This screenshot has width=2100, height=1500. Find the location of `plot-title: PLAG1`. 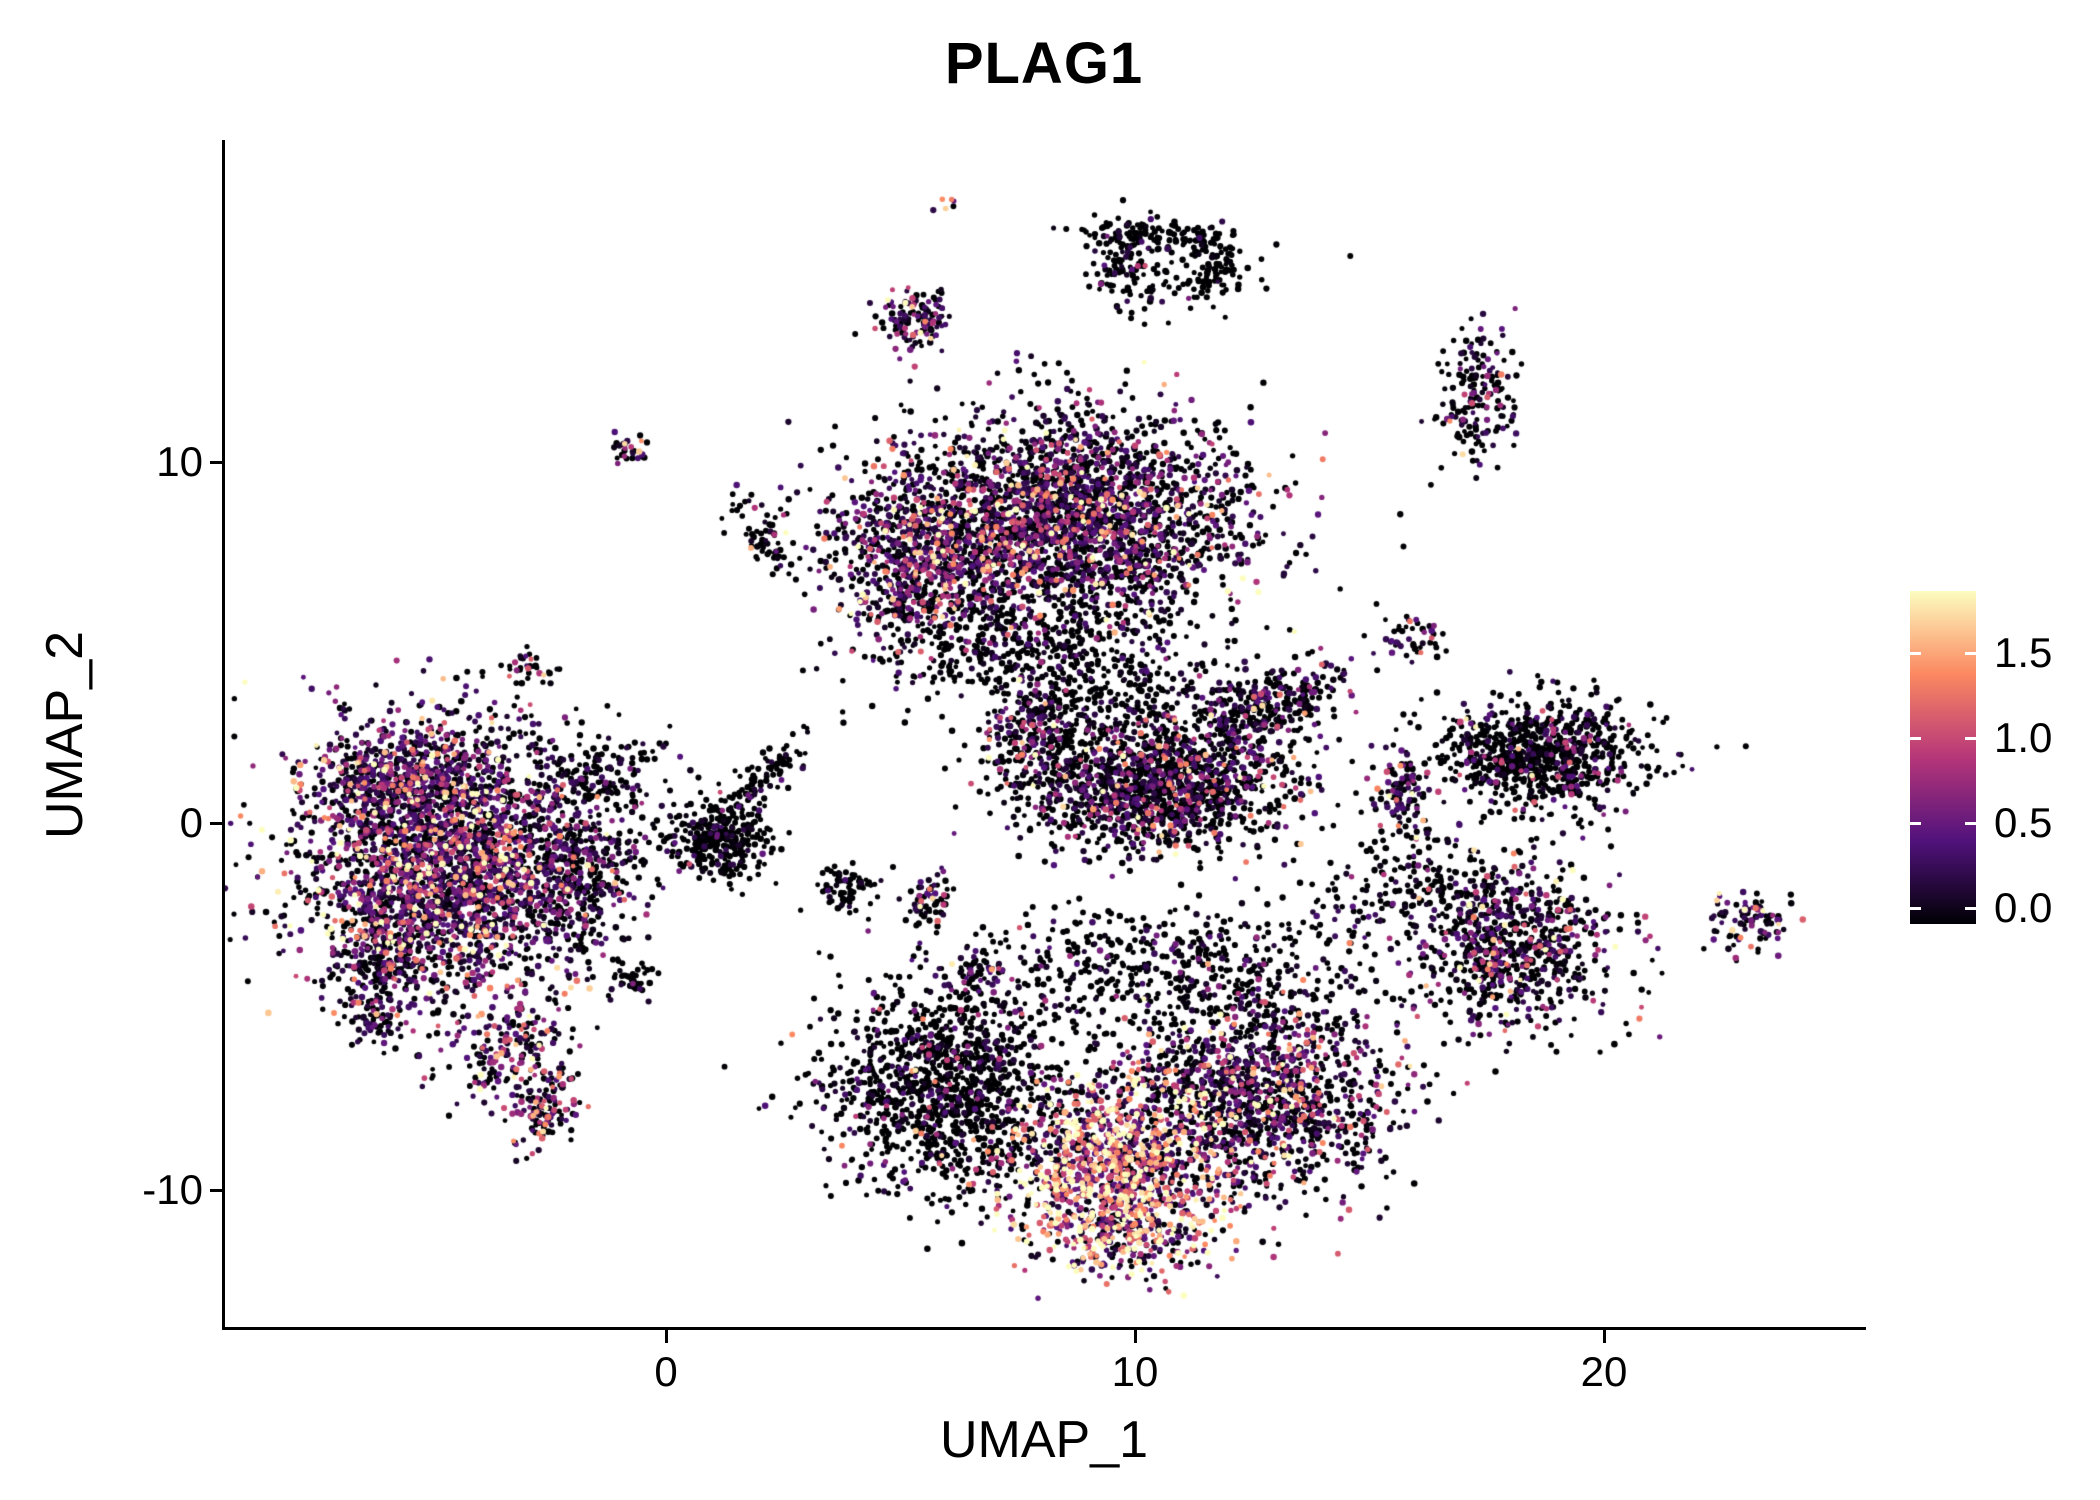

plot-title: PLAG1 is located at coordinates (1044, 63).